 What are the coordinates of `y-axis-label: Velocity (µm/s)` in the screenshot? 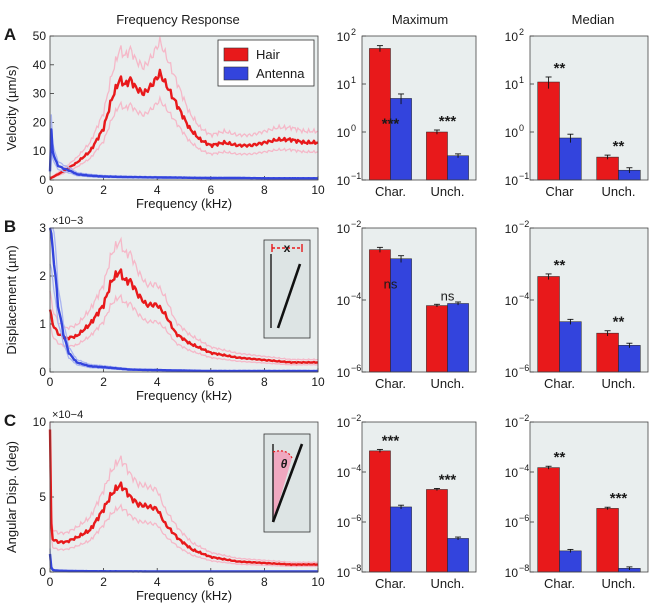 It's located at (11, 108).